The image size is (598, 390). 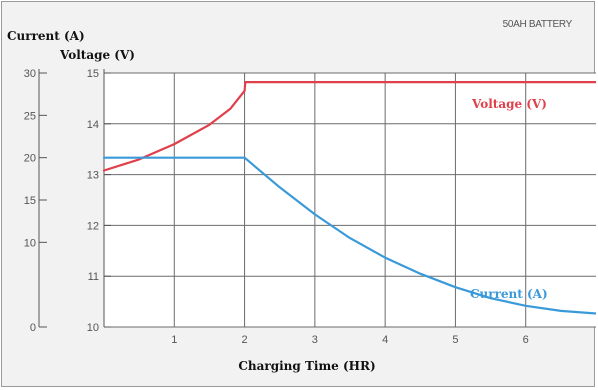 What do you see at coordinates (30, 159) in the screenshot?
I see `current-tick-label: 20` at bounding box center [30, 159].